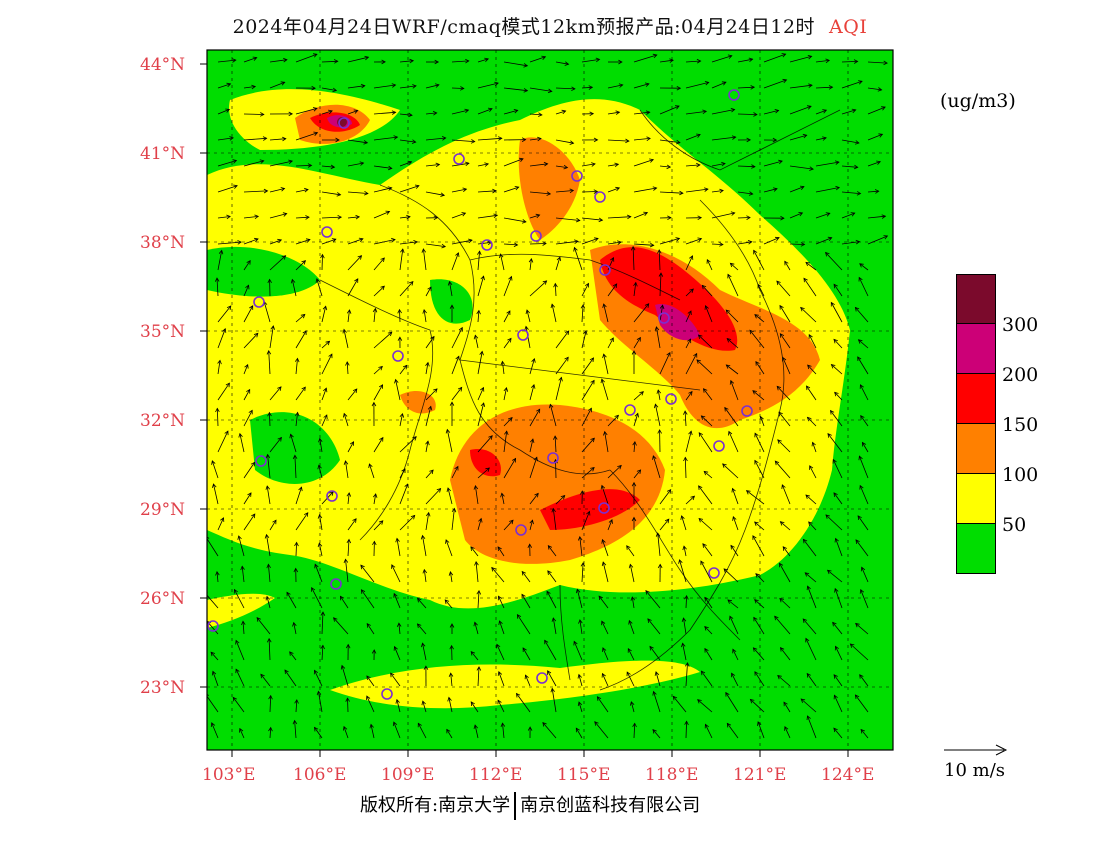 Image resolution: width=1100 pixels, height=850 pixels. What do you see at coordinates (976, 499) in the screenshot?
I see `colorbar-segment-moderate` at bounding box center [976, 499].